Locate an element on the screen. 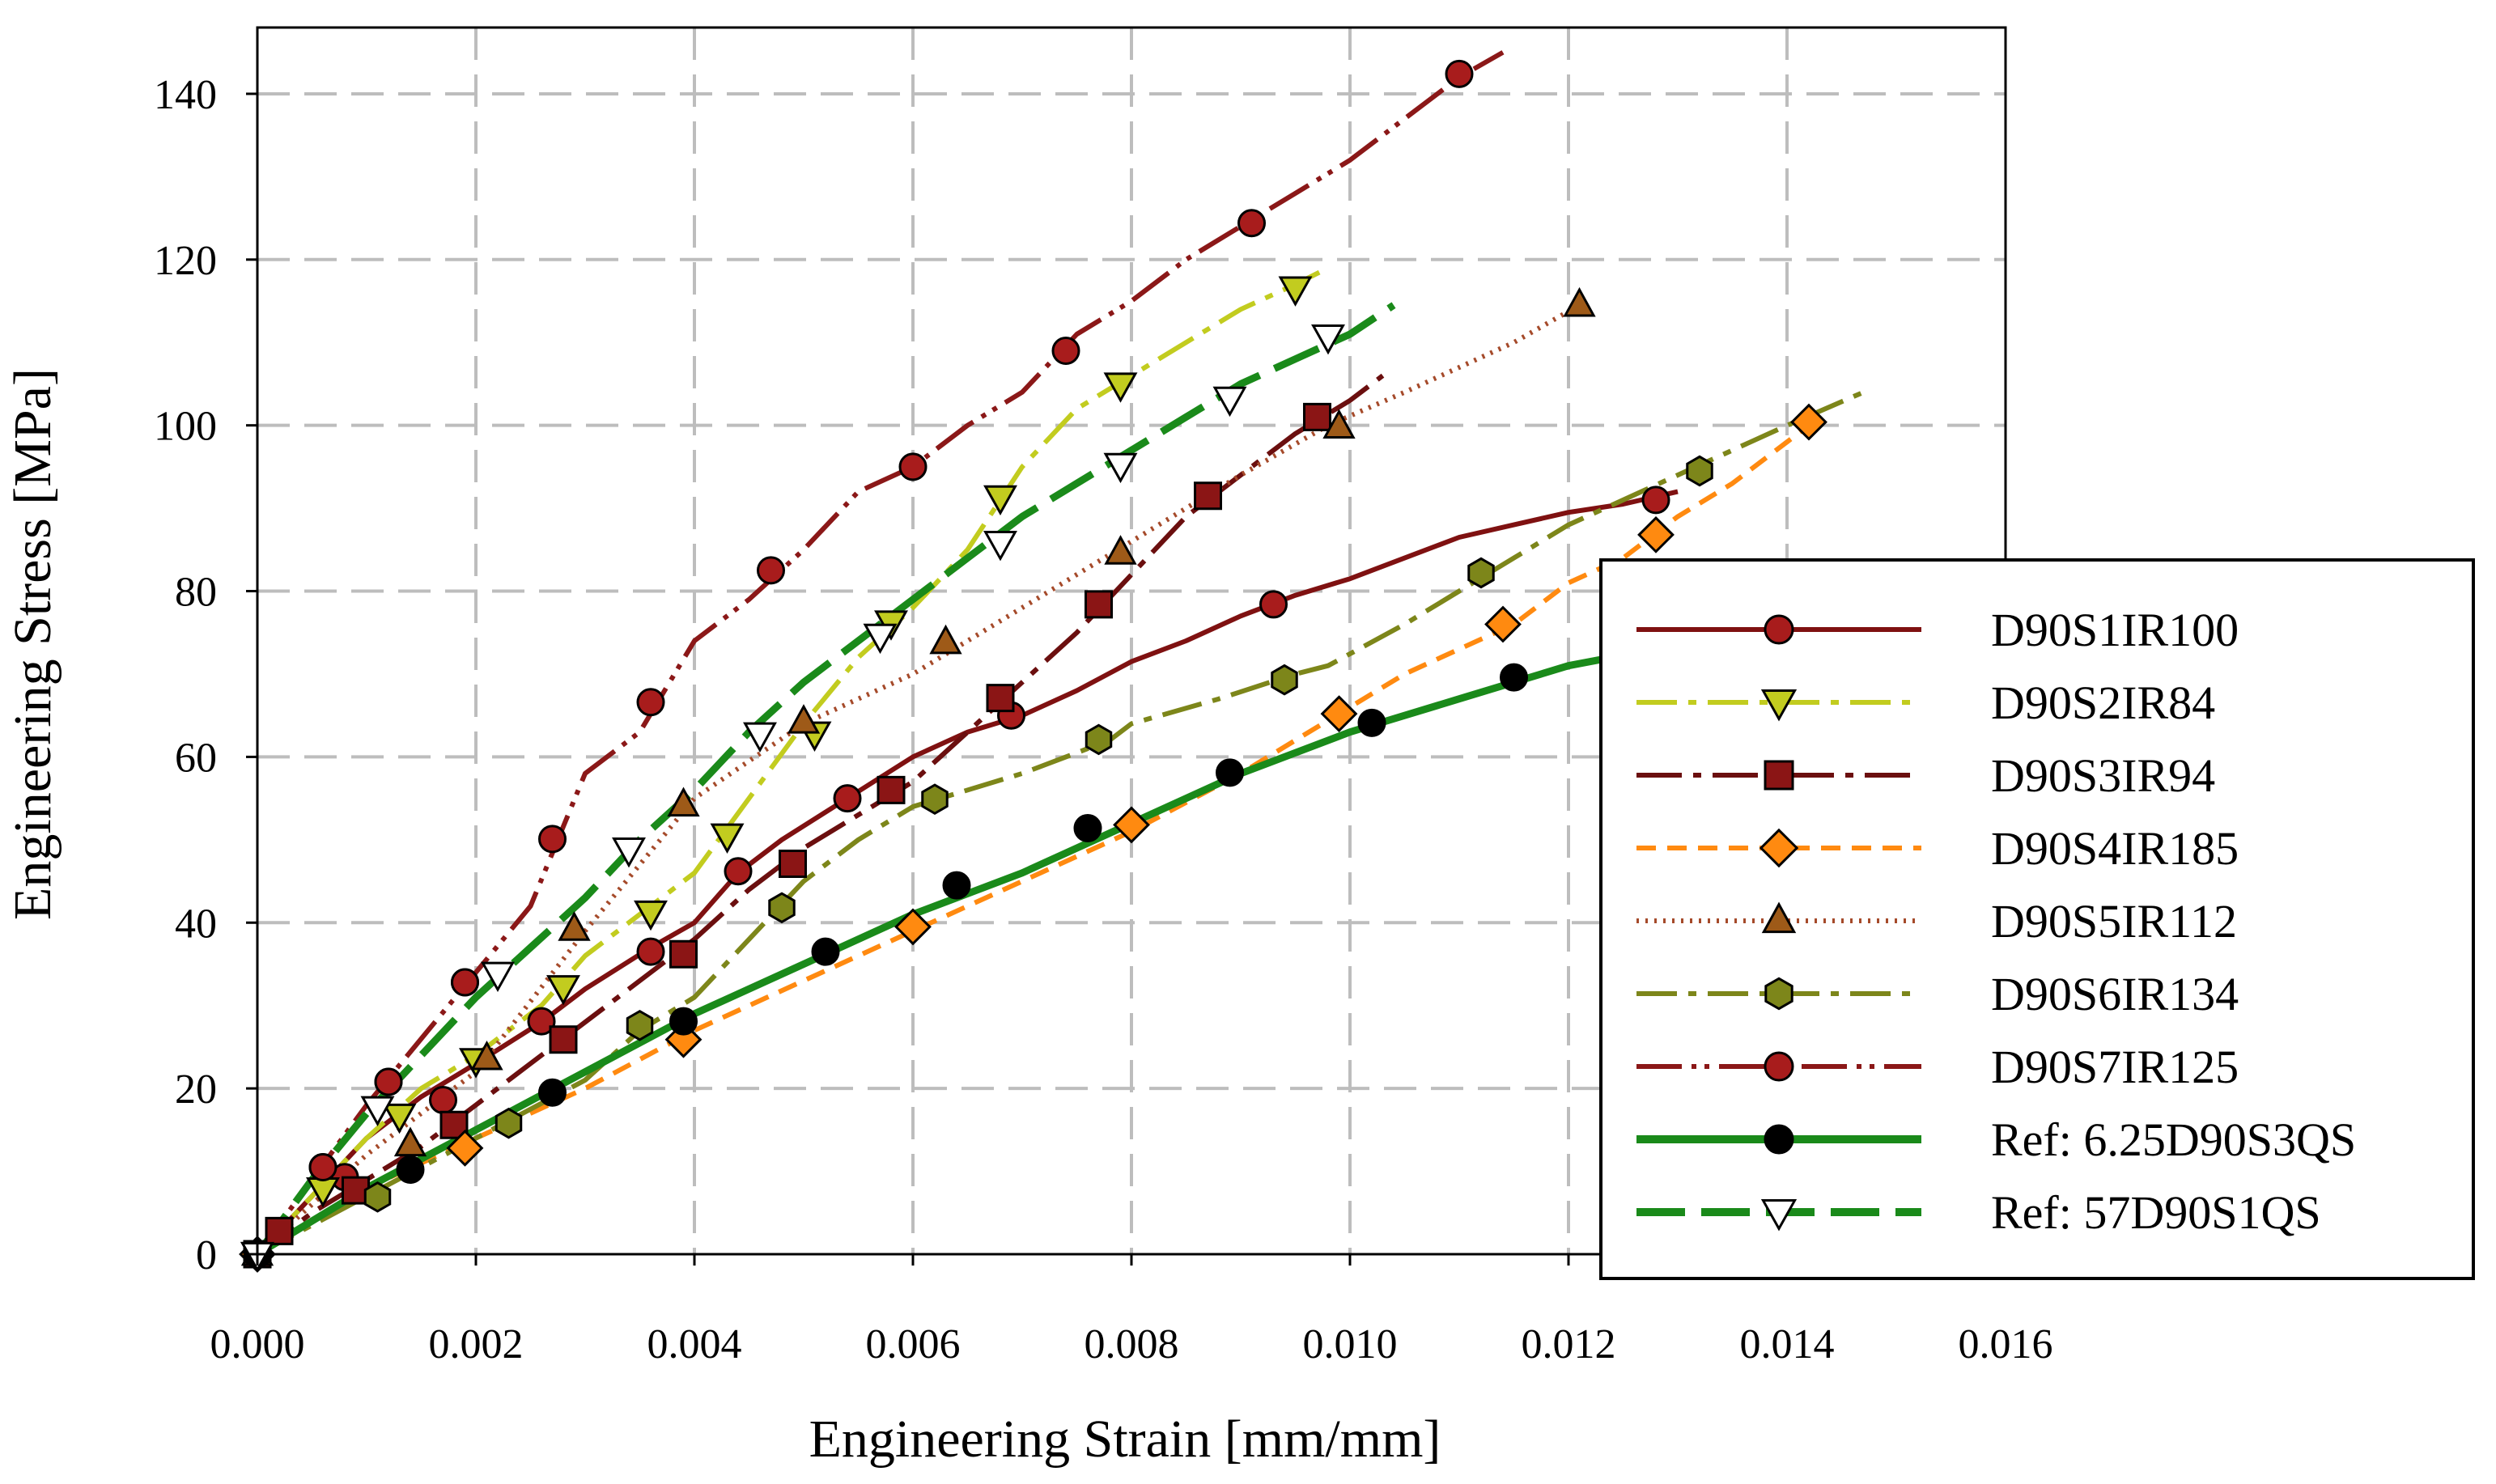  x-tick-label: 0.008 is located at coordinates (1132, 1344).